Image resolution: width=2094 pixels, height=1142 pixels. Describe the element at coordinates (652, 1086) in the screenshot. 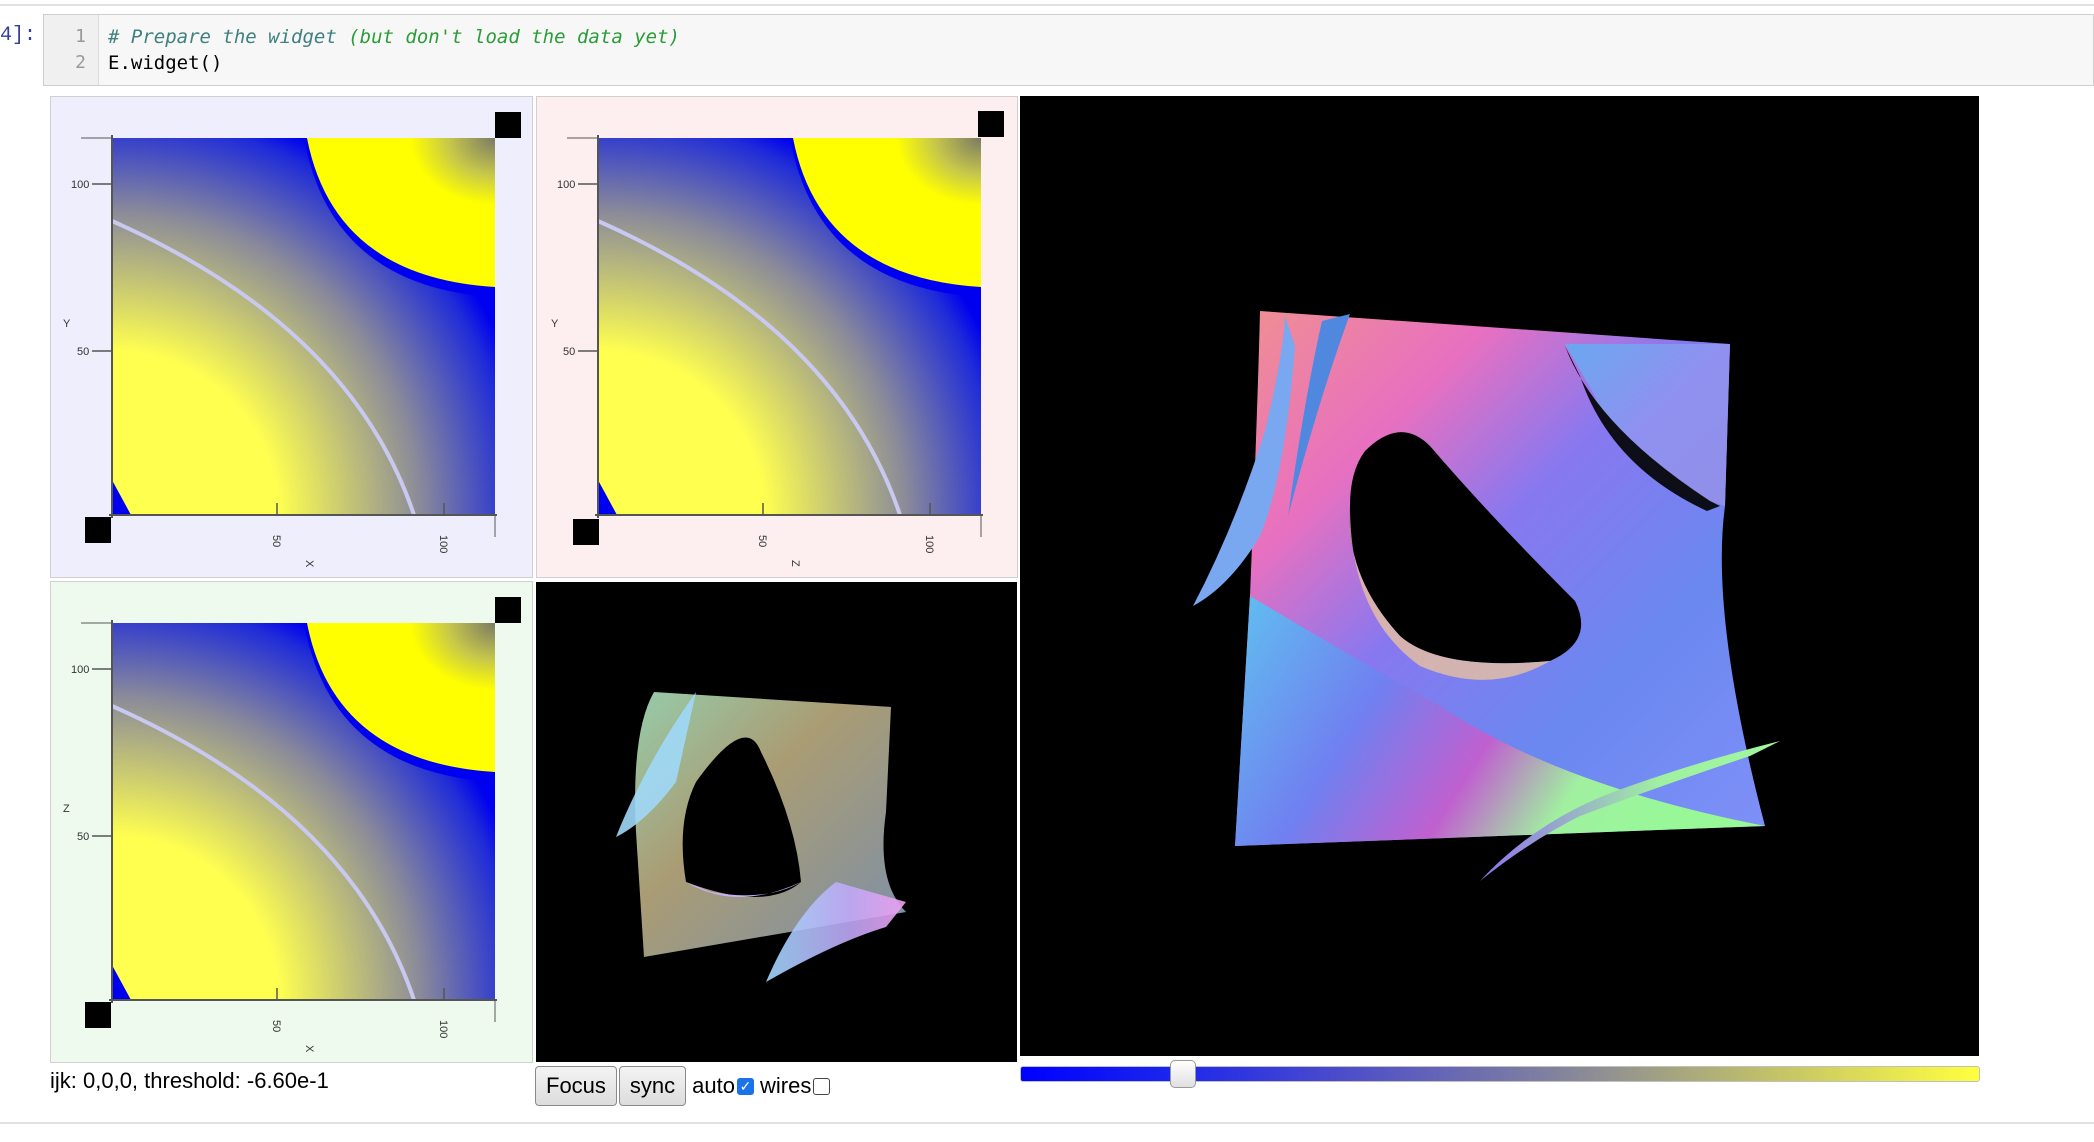

I see `sync-button: sync` at that location.